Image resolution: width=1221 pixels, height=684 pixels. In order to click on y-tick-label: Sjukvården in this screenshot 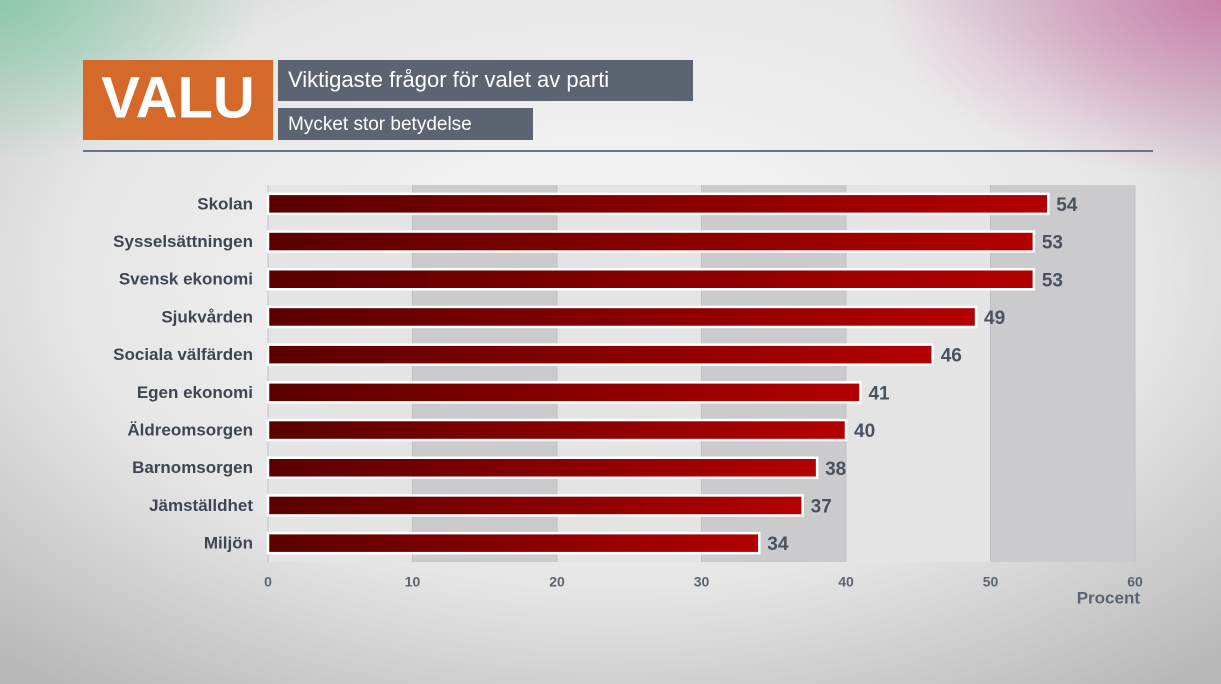, I will do `click(207, 316)`.